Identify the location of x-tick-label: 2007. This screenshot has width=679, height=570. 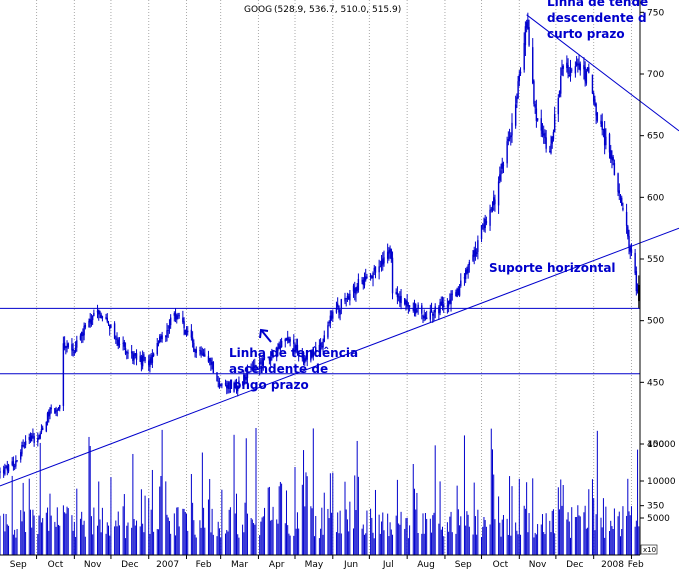
(167, 565).